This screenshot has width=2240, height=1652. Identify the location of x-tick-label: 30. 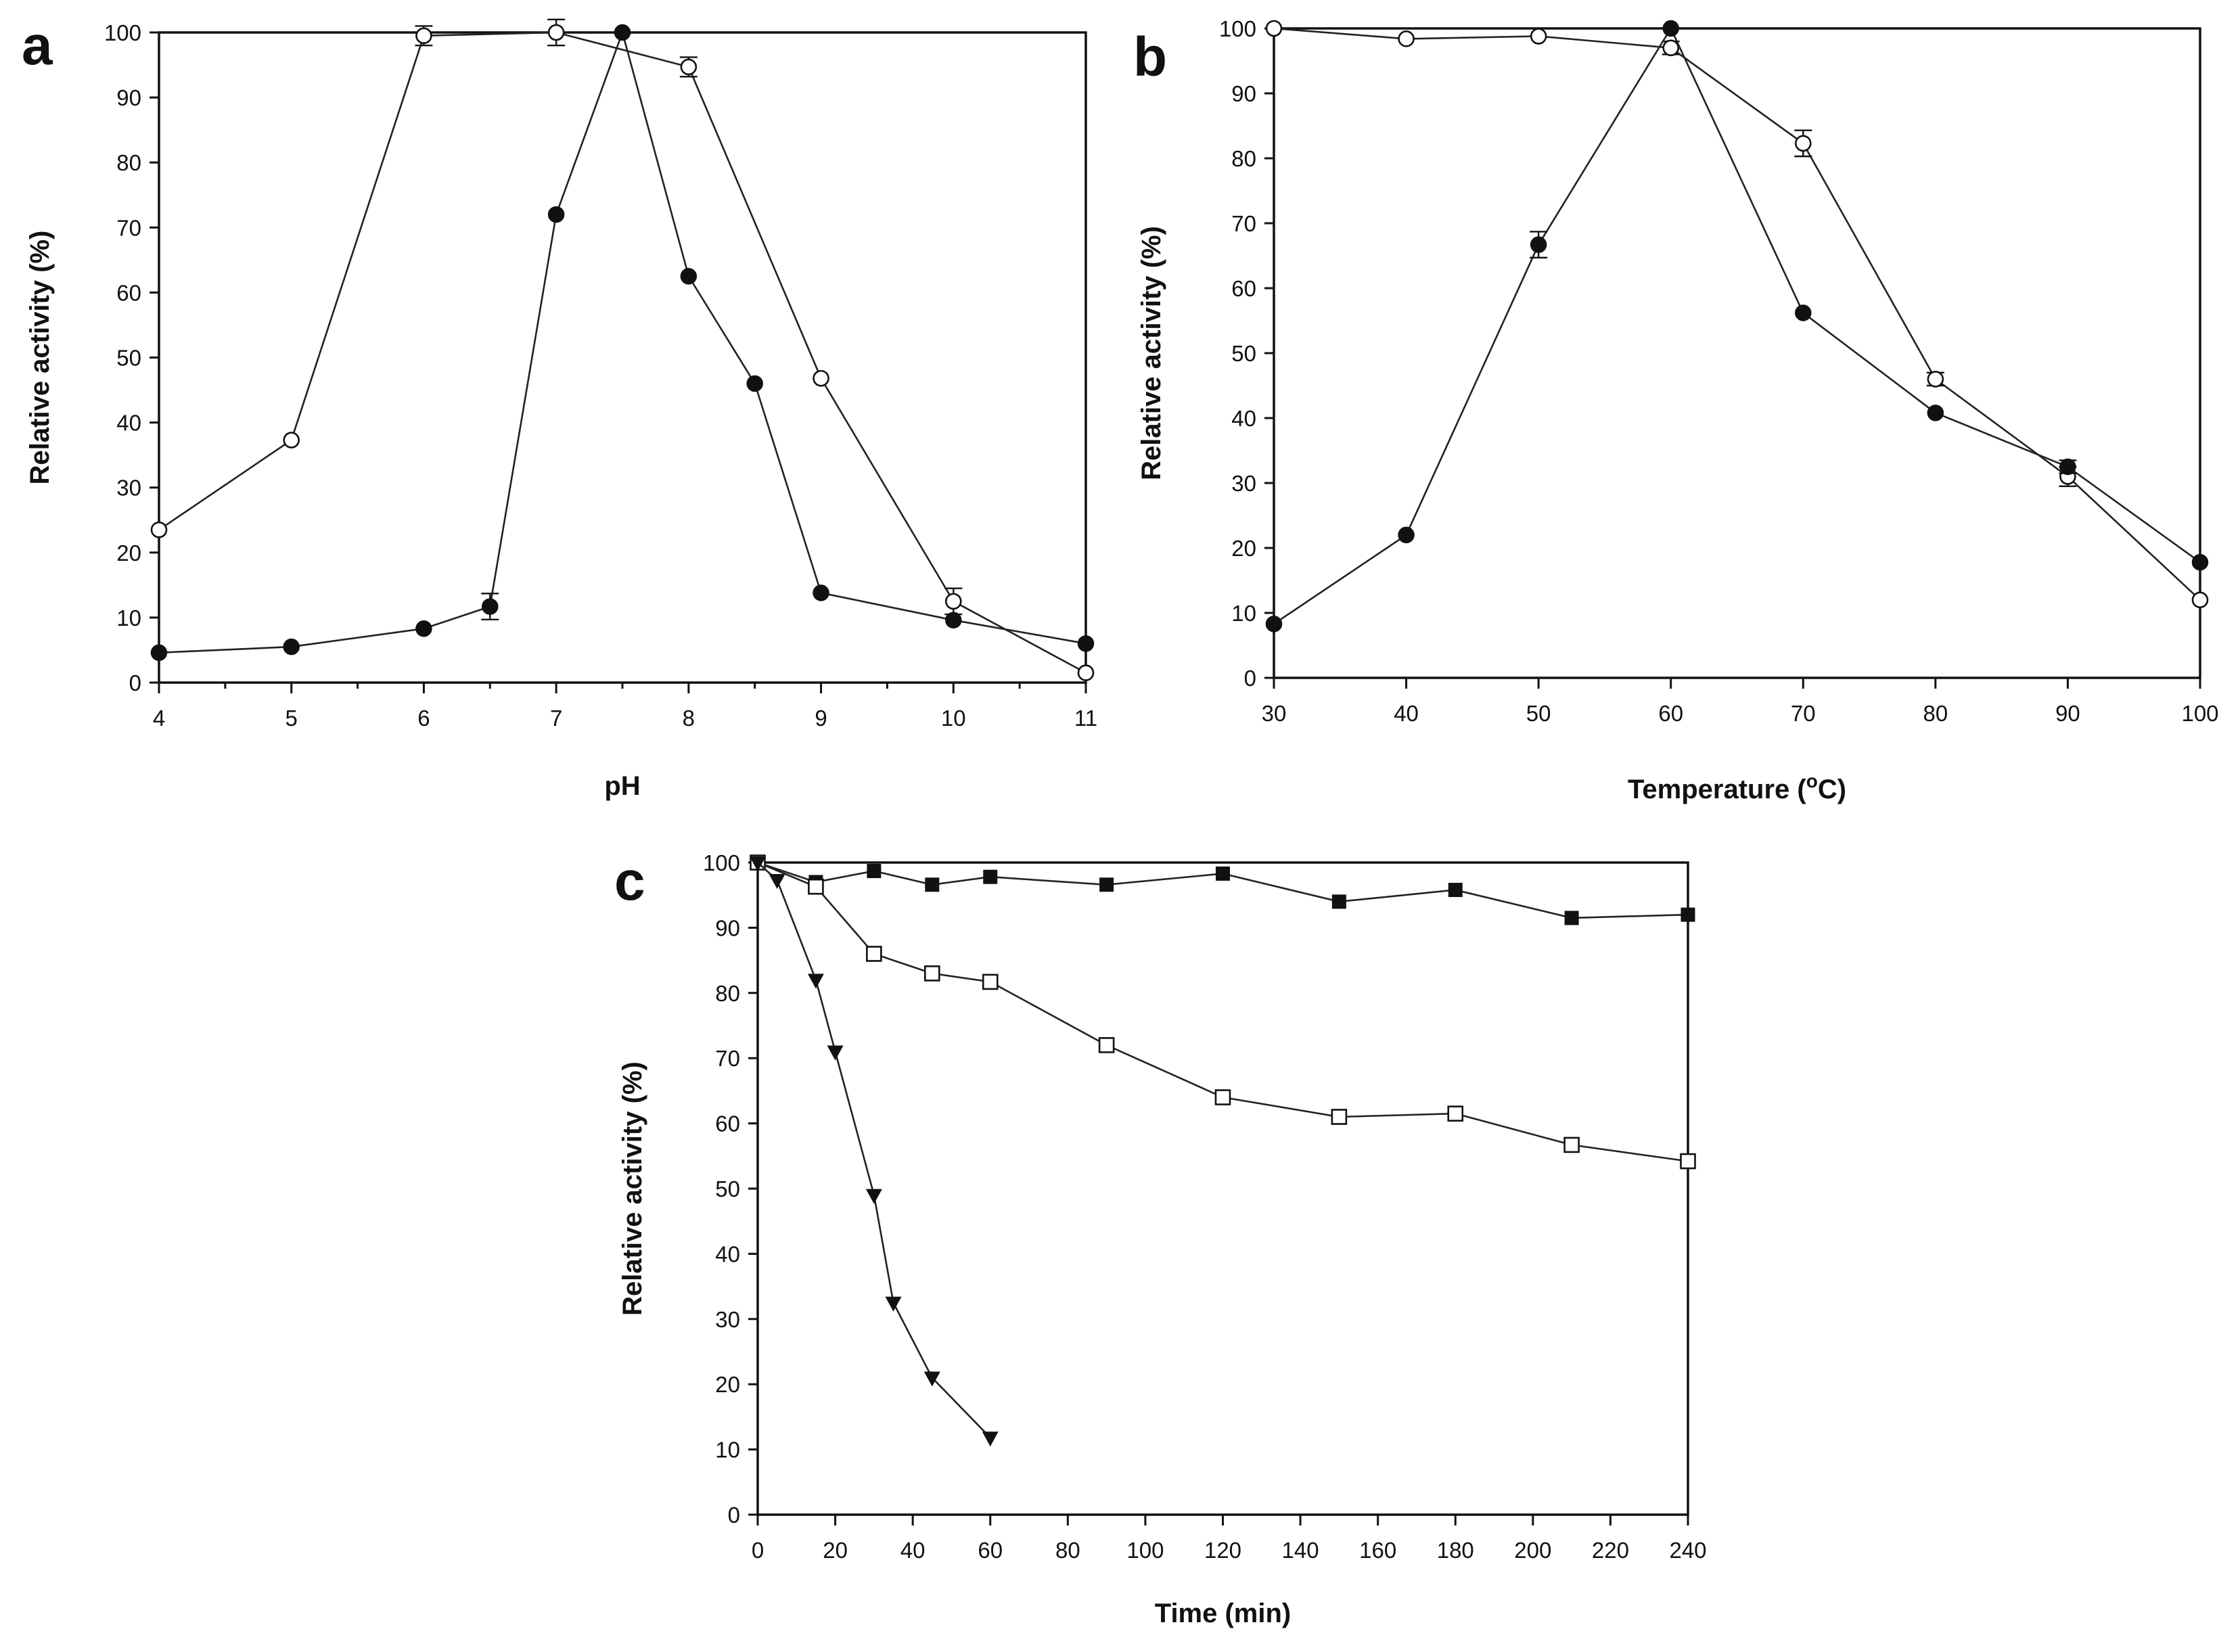
(1274, 714).